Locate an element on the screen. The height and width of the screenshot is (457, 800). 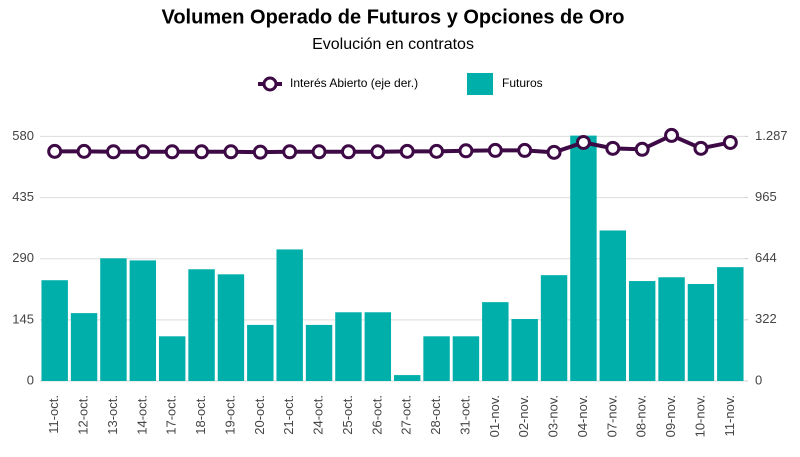
x-tick-label: 01-nov. is located at coordinates (494, 416).